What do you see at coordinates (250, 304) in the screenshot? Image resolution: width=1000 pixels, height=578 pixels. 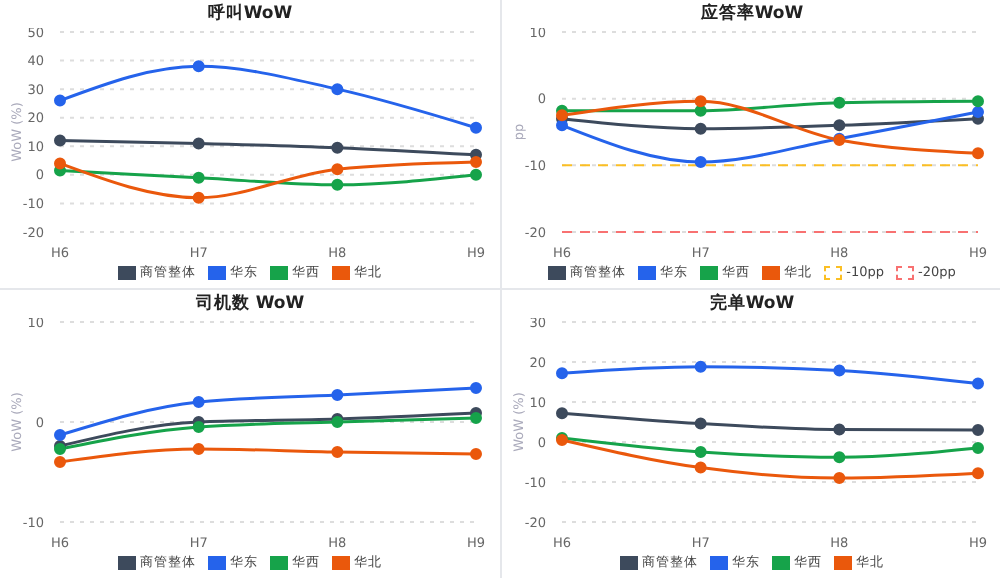 I see `chart-title: 司机数 WoW` at bounding box center [250, 304].